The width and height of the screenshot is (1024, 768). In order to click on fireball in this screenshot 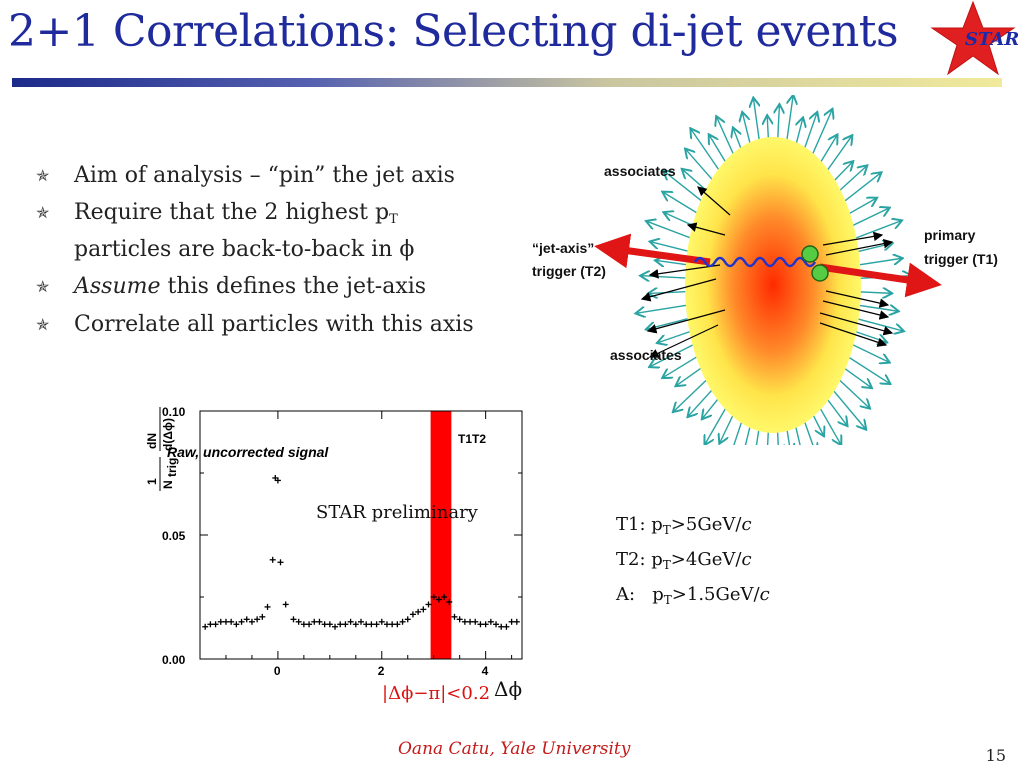, I will do `click(773, 285)`.